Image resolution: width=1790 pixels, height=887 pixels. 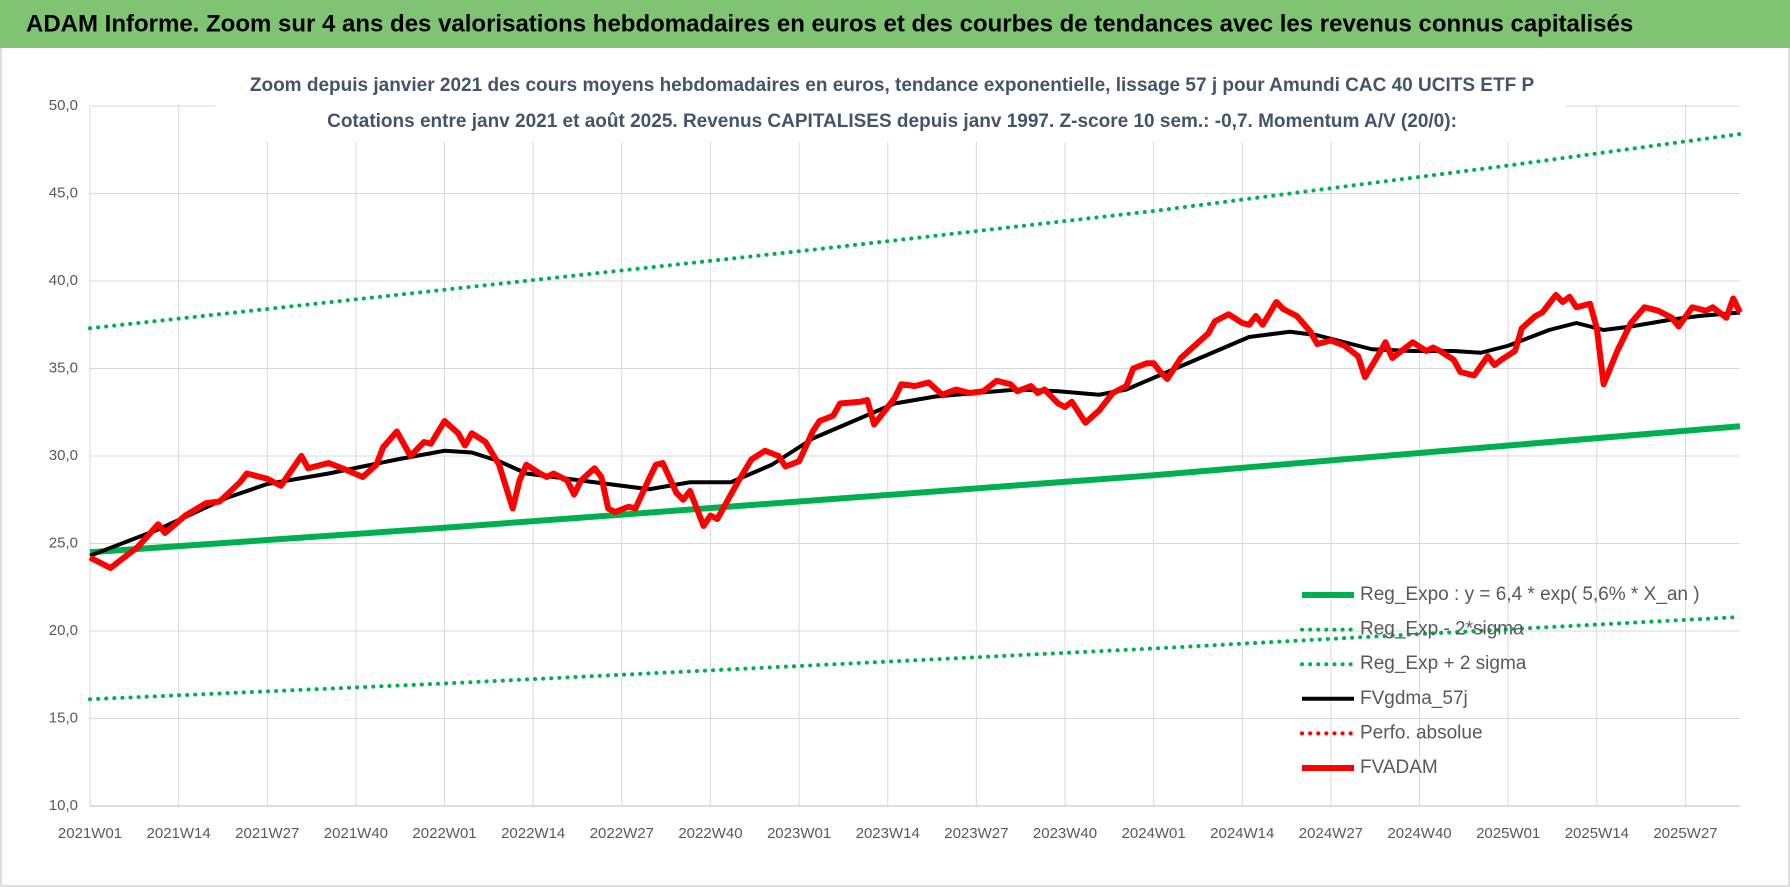 I want to click on x-tick-label: 2022W40, so click(x=710, y=833).